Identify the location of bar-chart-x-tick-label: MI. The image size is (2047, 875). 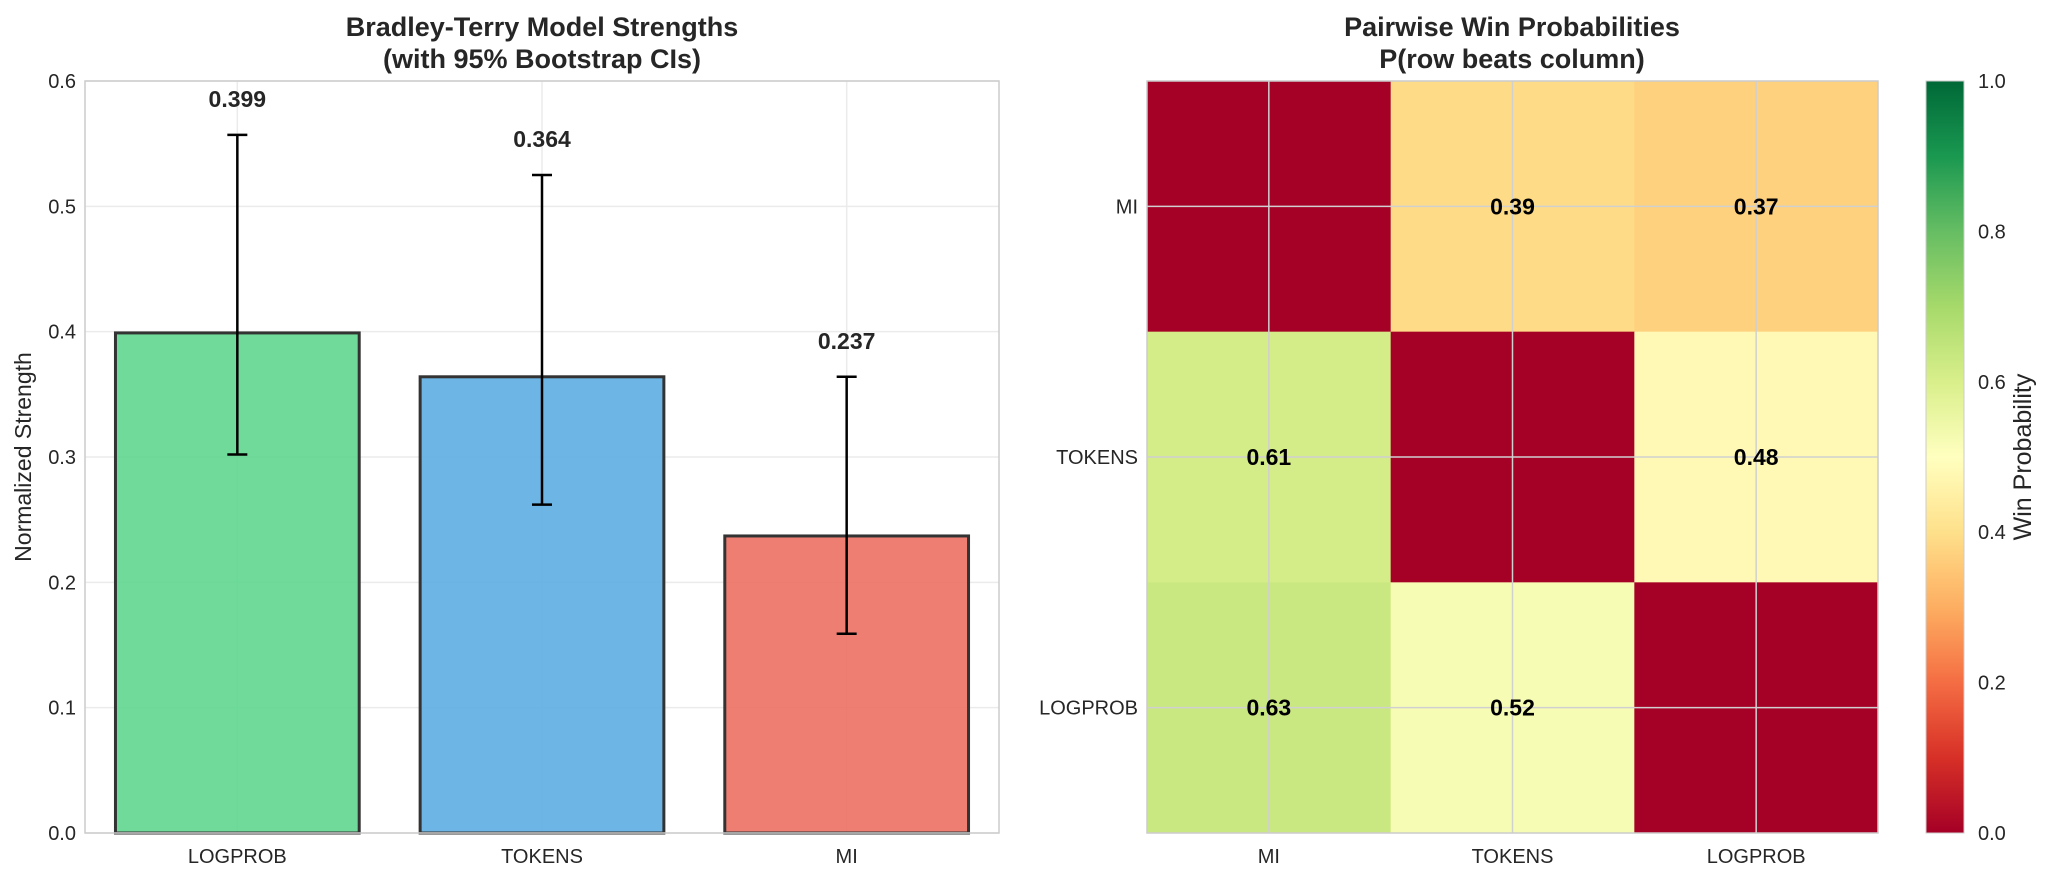
(847, 857).